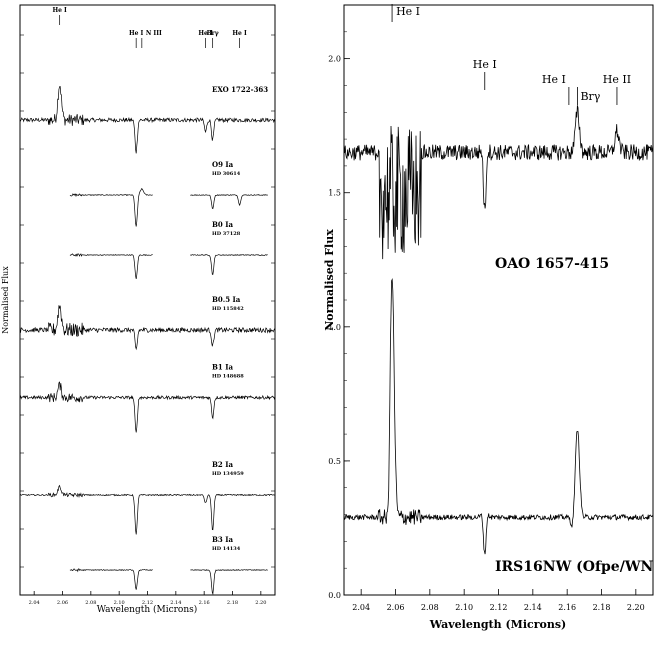 This screenshot has height=657, width=654. What do you see at coordinates (602, 607) in the screenshot?
I see `right-x-tick-label: 2.18` at bounding box center [602, 607].